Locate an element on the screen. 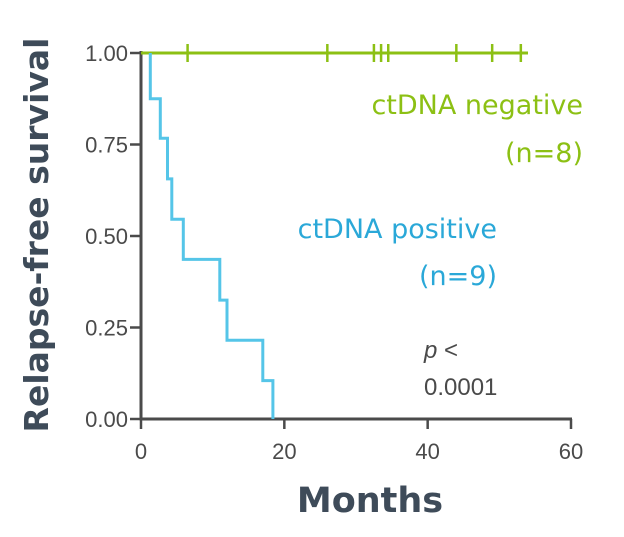 The image size is (624, 537). y-tick-label: 0.25 is located at coordinates (106, 328).